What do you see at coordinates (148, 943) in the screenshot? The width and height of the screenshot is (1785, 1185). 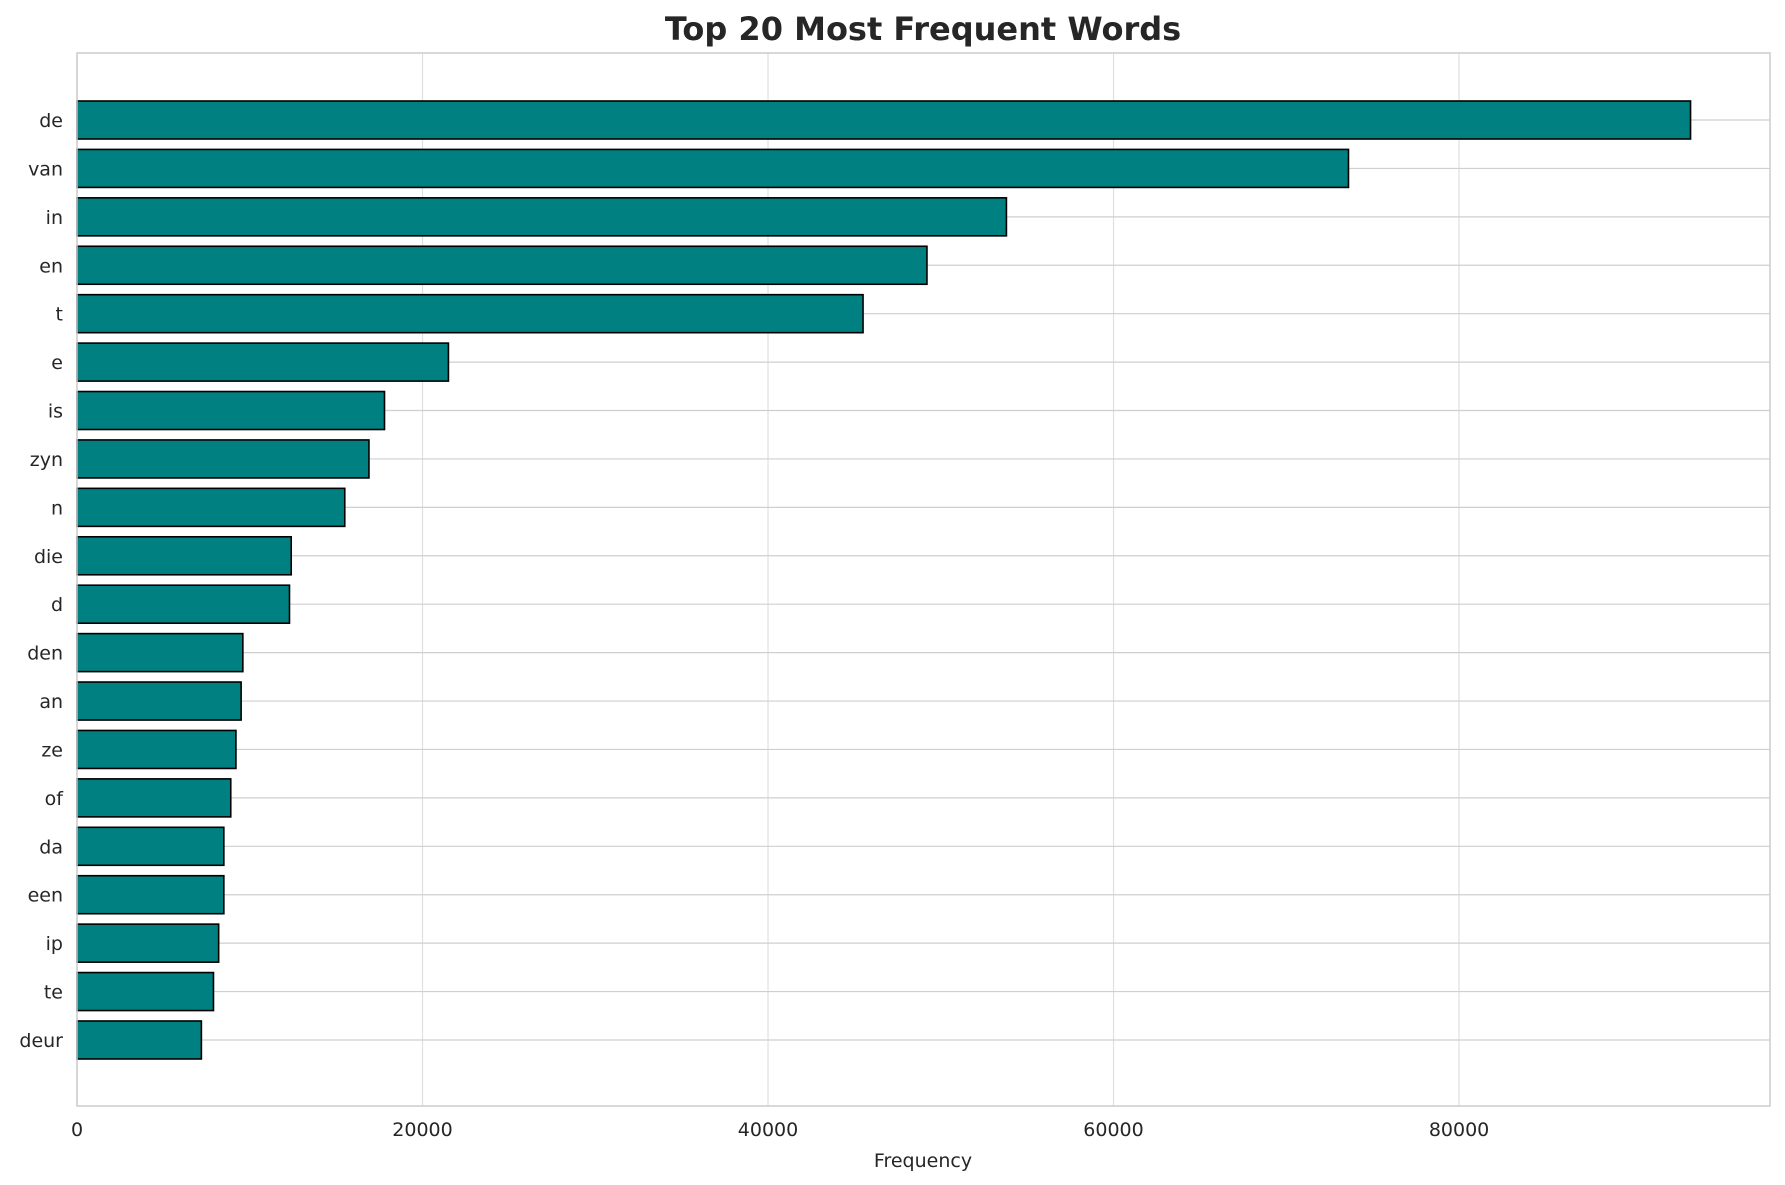 I see `bar-ip` at bounding box center [148, 943].